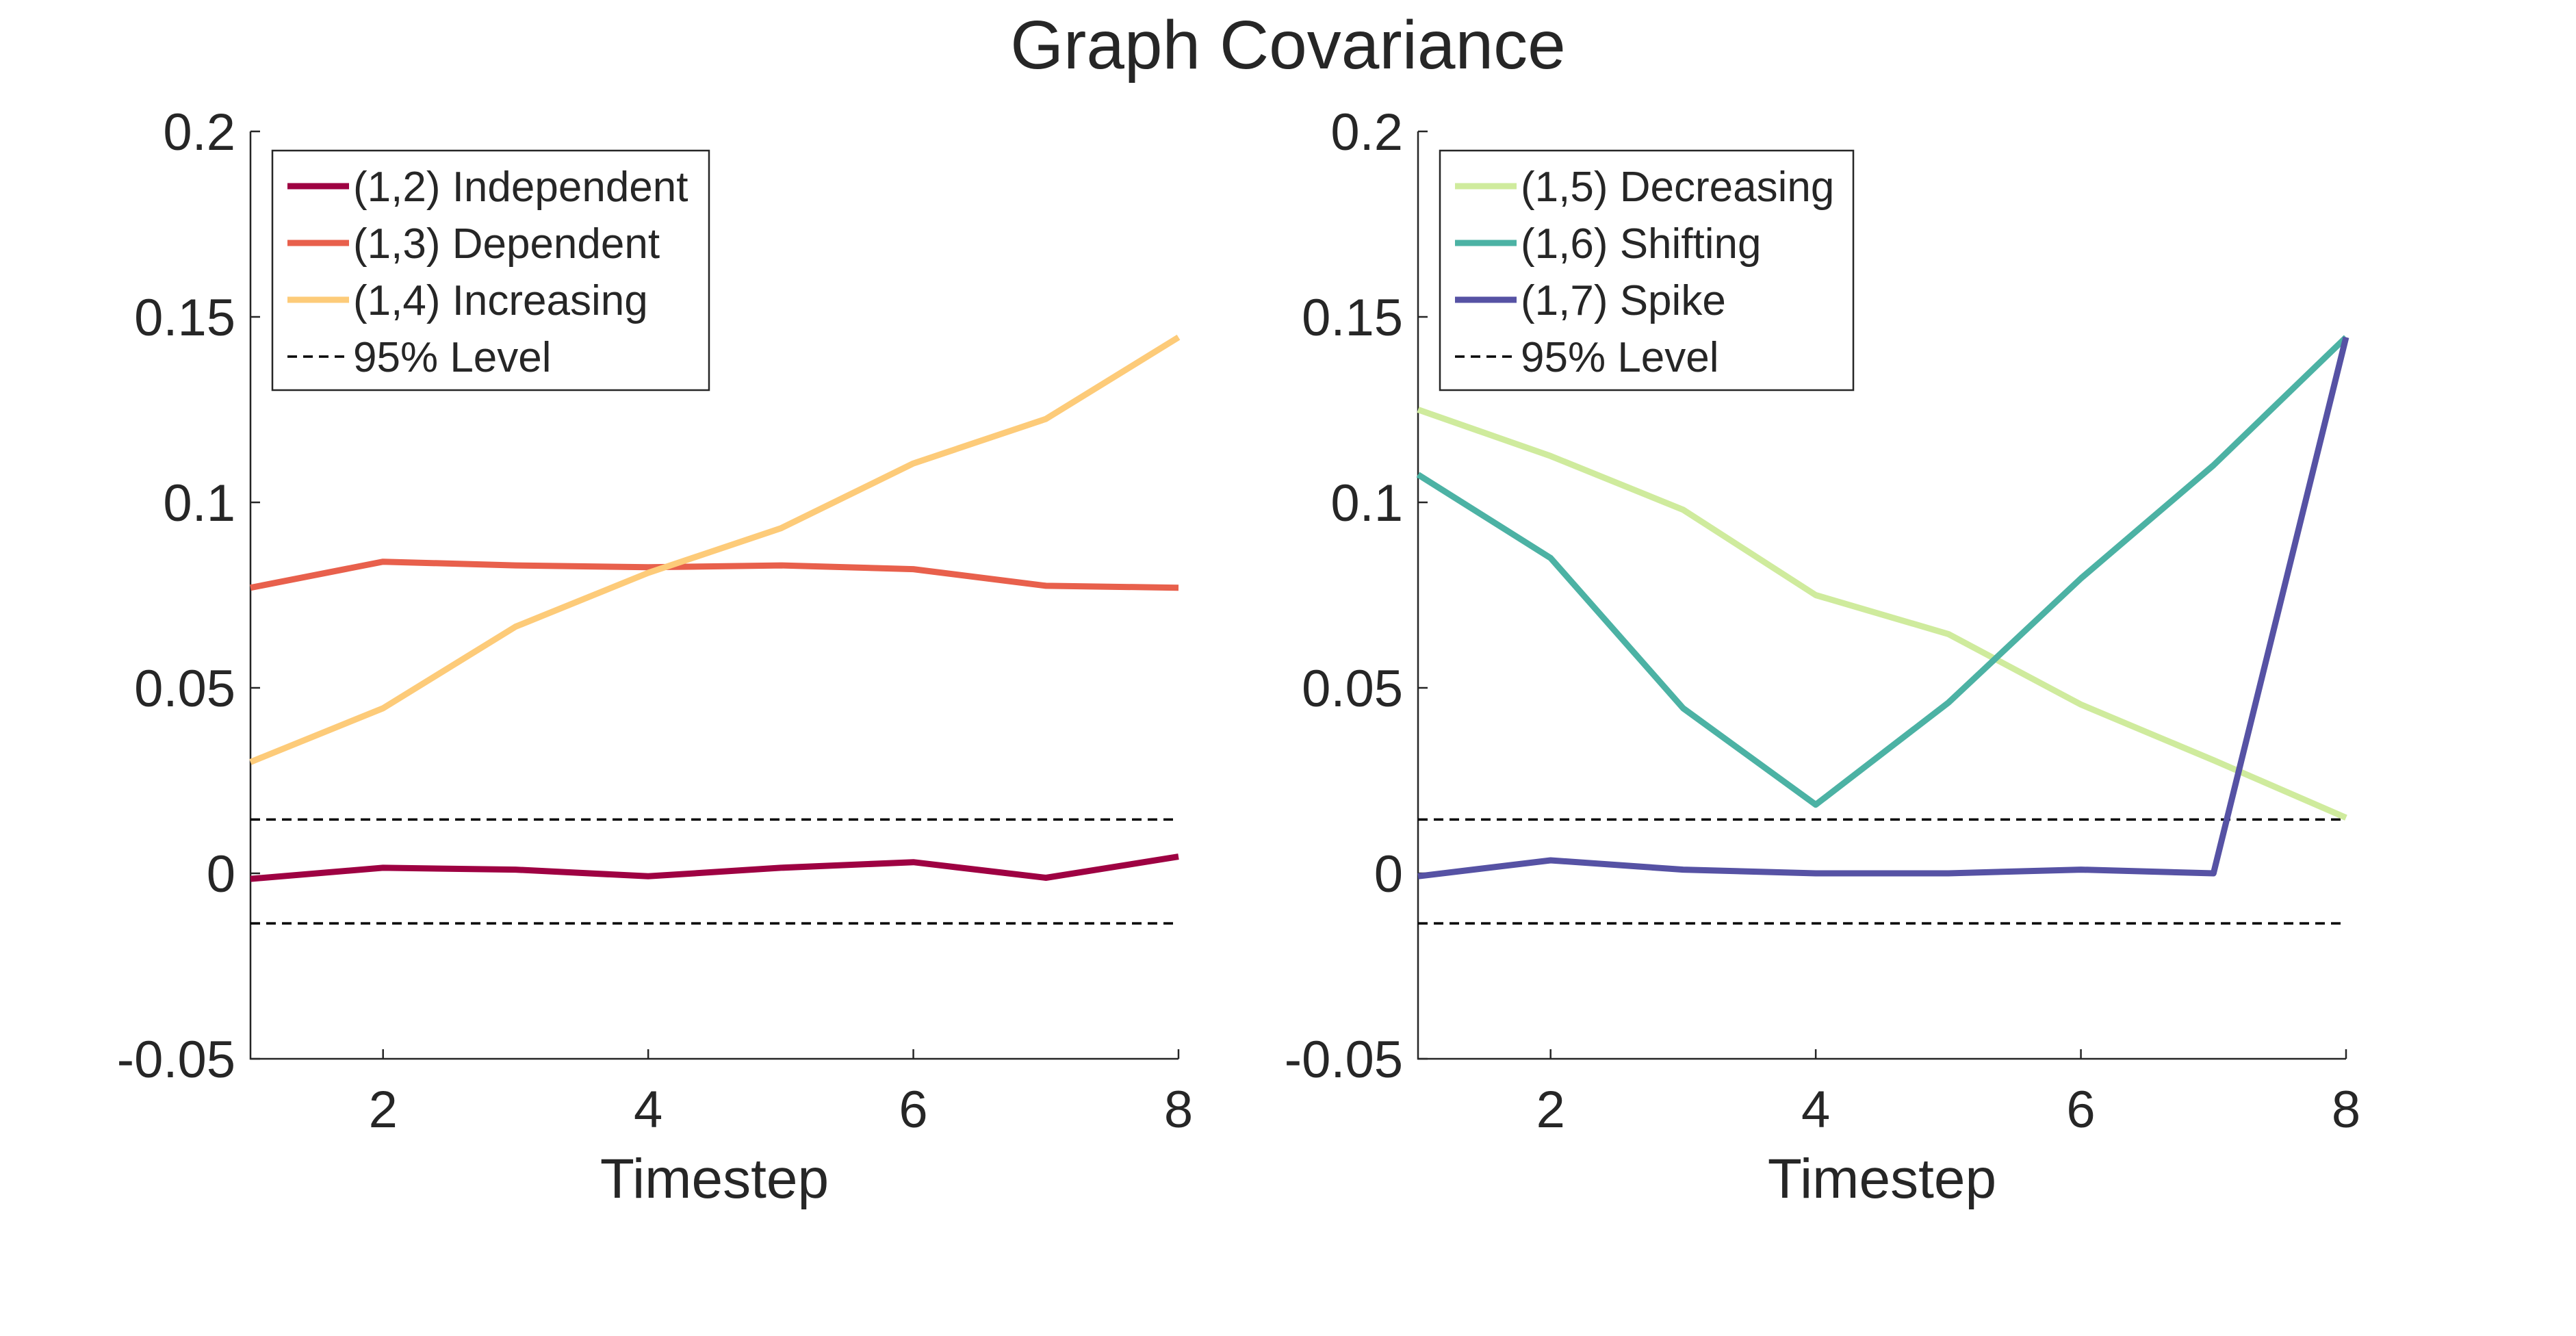 This screenshot has height=1336, width=2576. I want to click on right-legend-label-95-level: 95% Level, so click(1620, 357).